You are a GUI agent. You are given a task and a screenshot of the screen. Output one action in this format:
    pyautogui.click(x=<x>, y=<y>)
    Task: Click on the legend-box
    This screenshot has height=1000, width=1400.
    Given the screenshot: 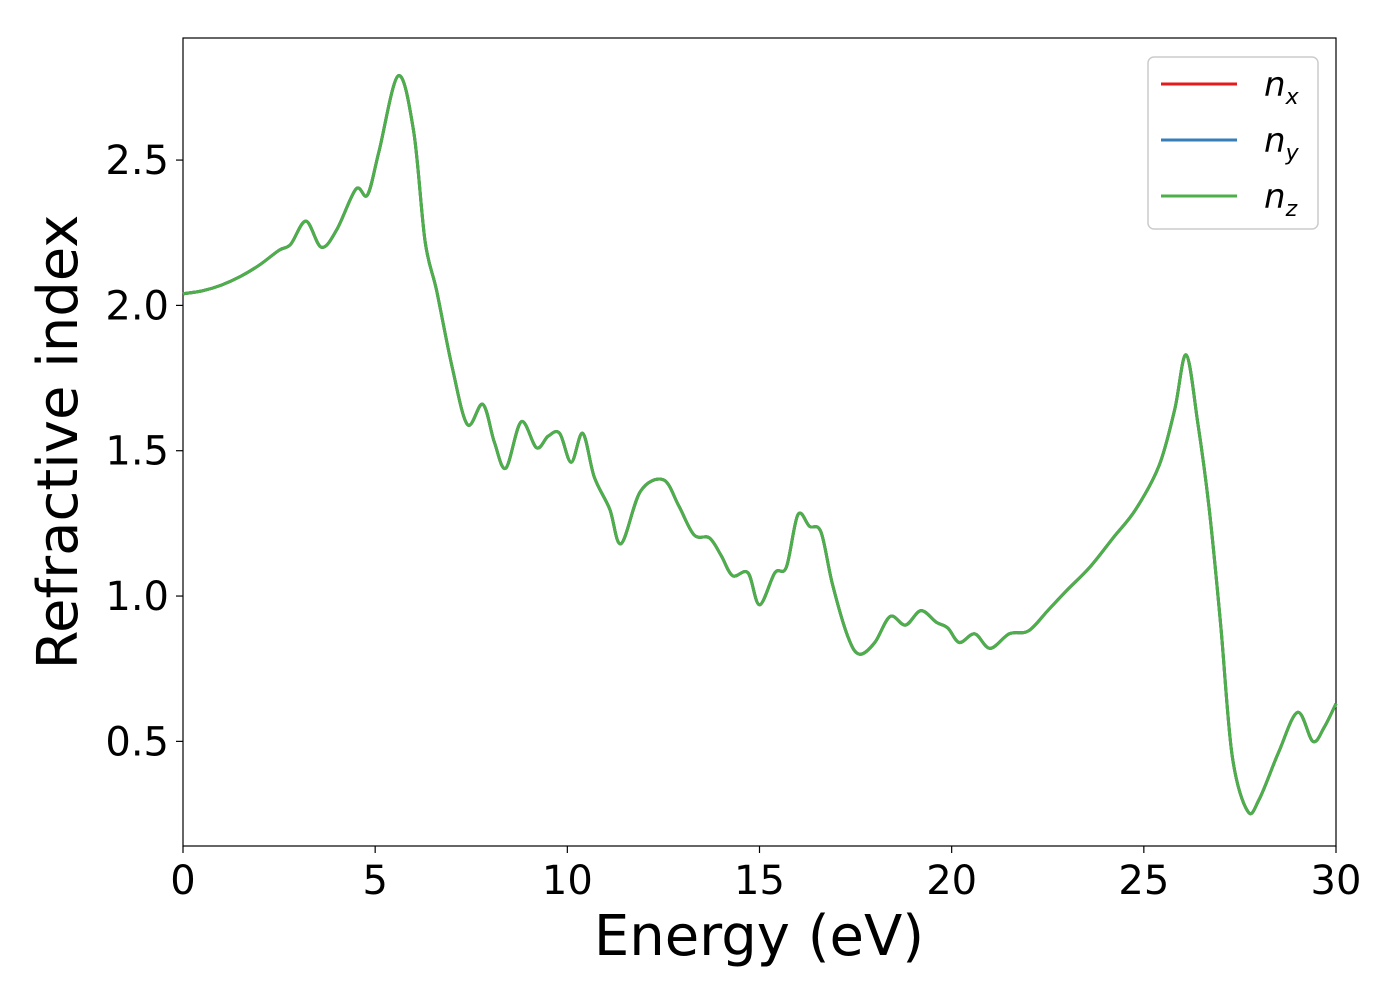 What is the action you would take?
    pyautogui.click(x=1233, y=143)
    